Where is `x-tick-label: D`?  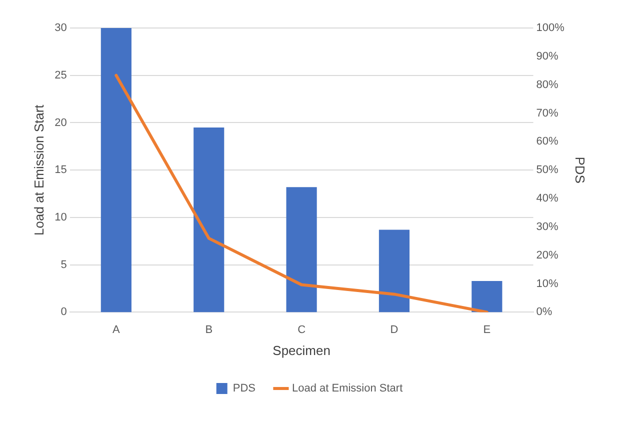
x-tick-label: D is located at coordinates (394, 330).